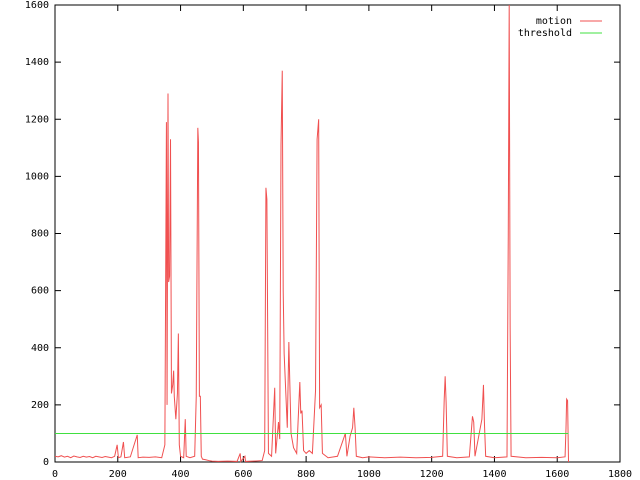 This screenshot has height=480, width=640. Describe the element at coordinates (37, 176) in the screenshot. I see `y-tick-label: 1000` at that location.